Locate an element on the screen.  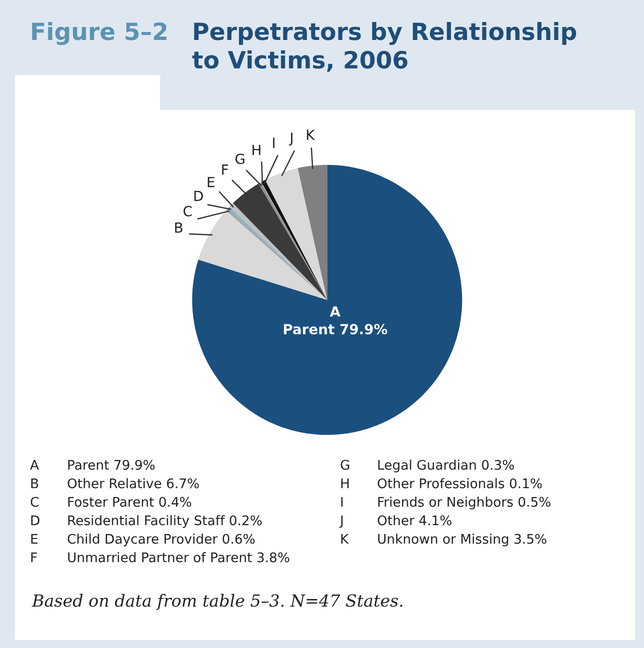
text: Legal Guardian 0.3% is located at coordinates (446, 466).